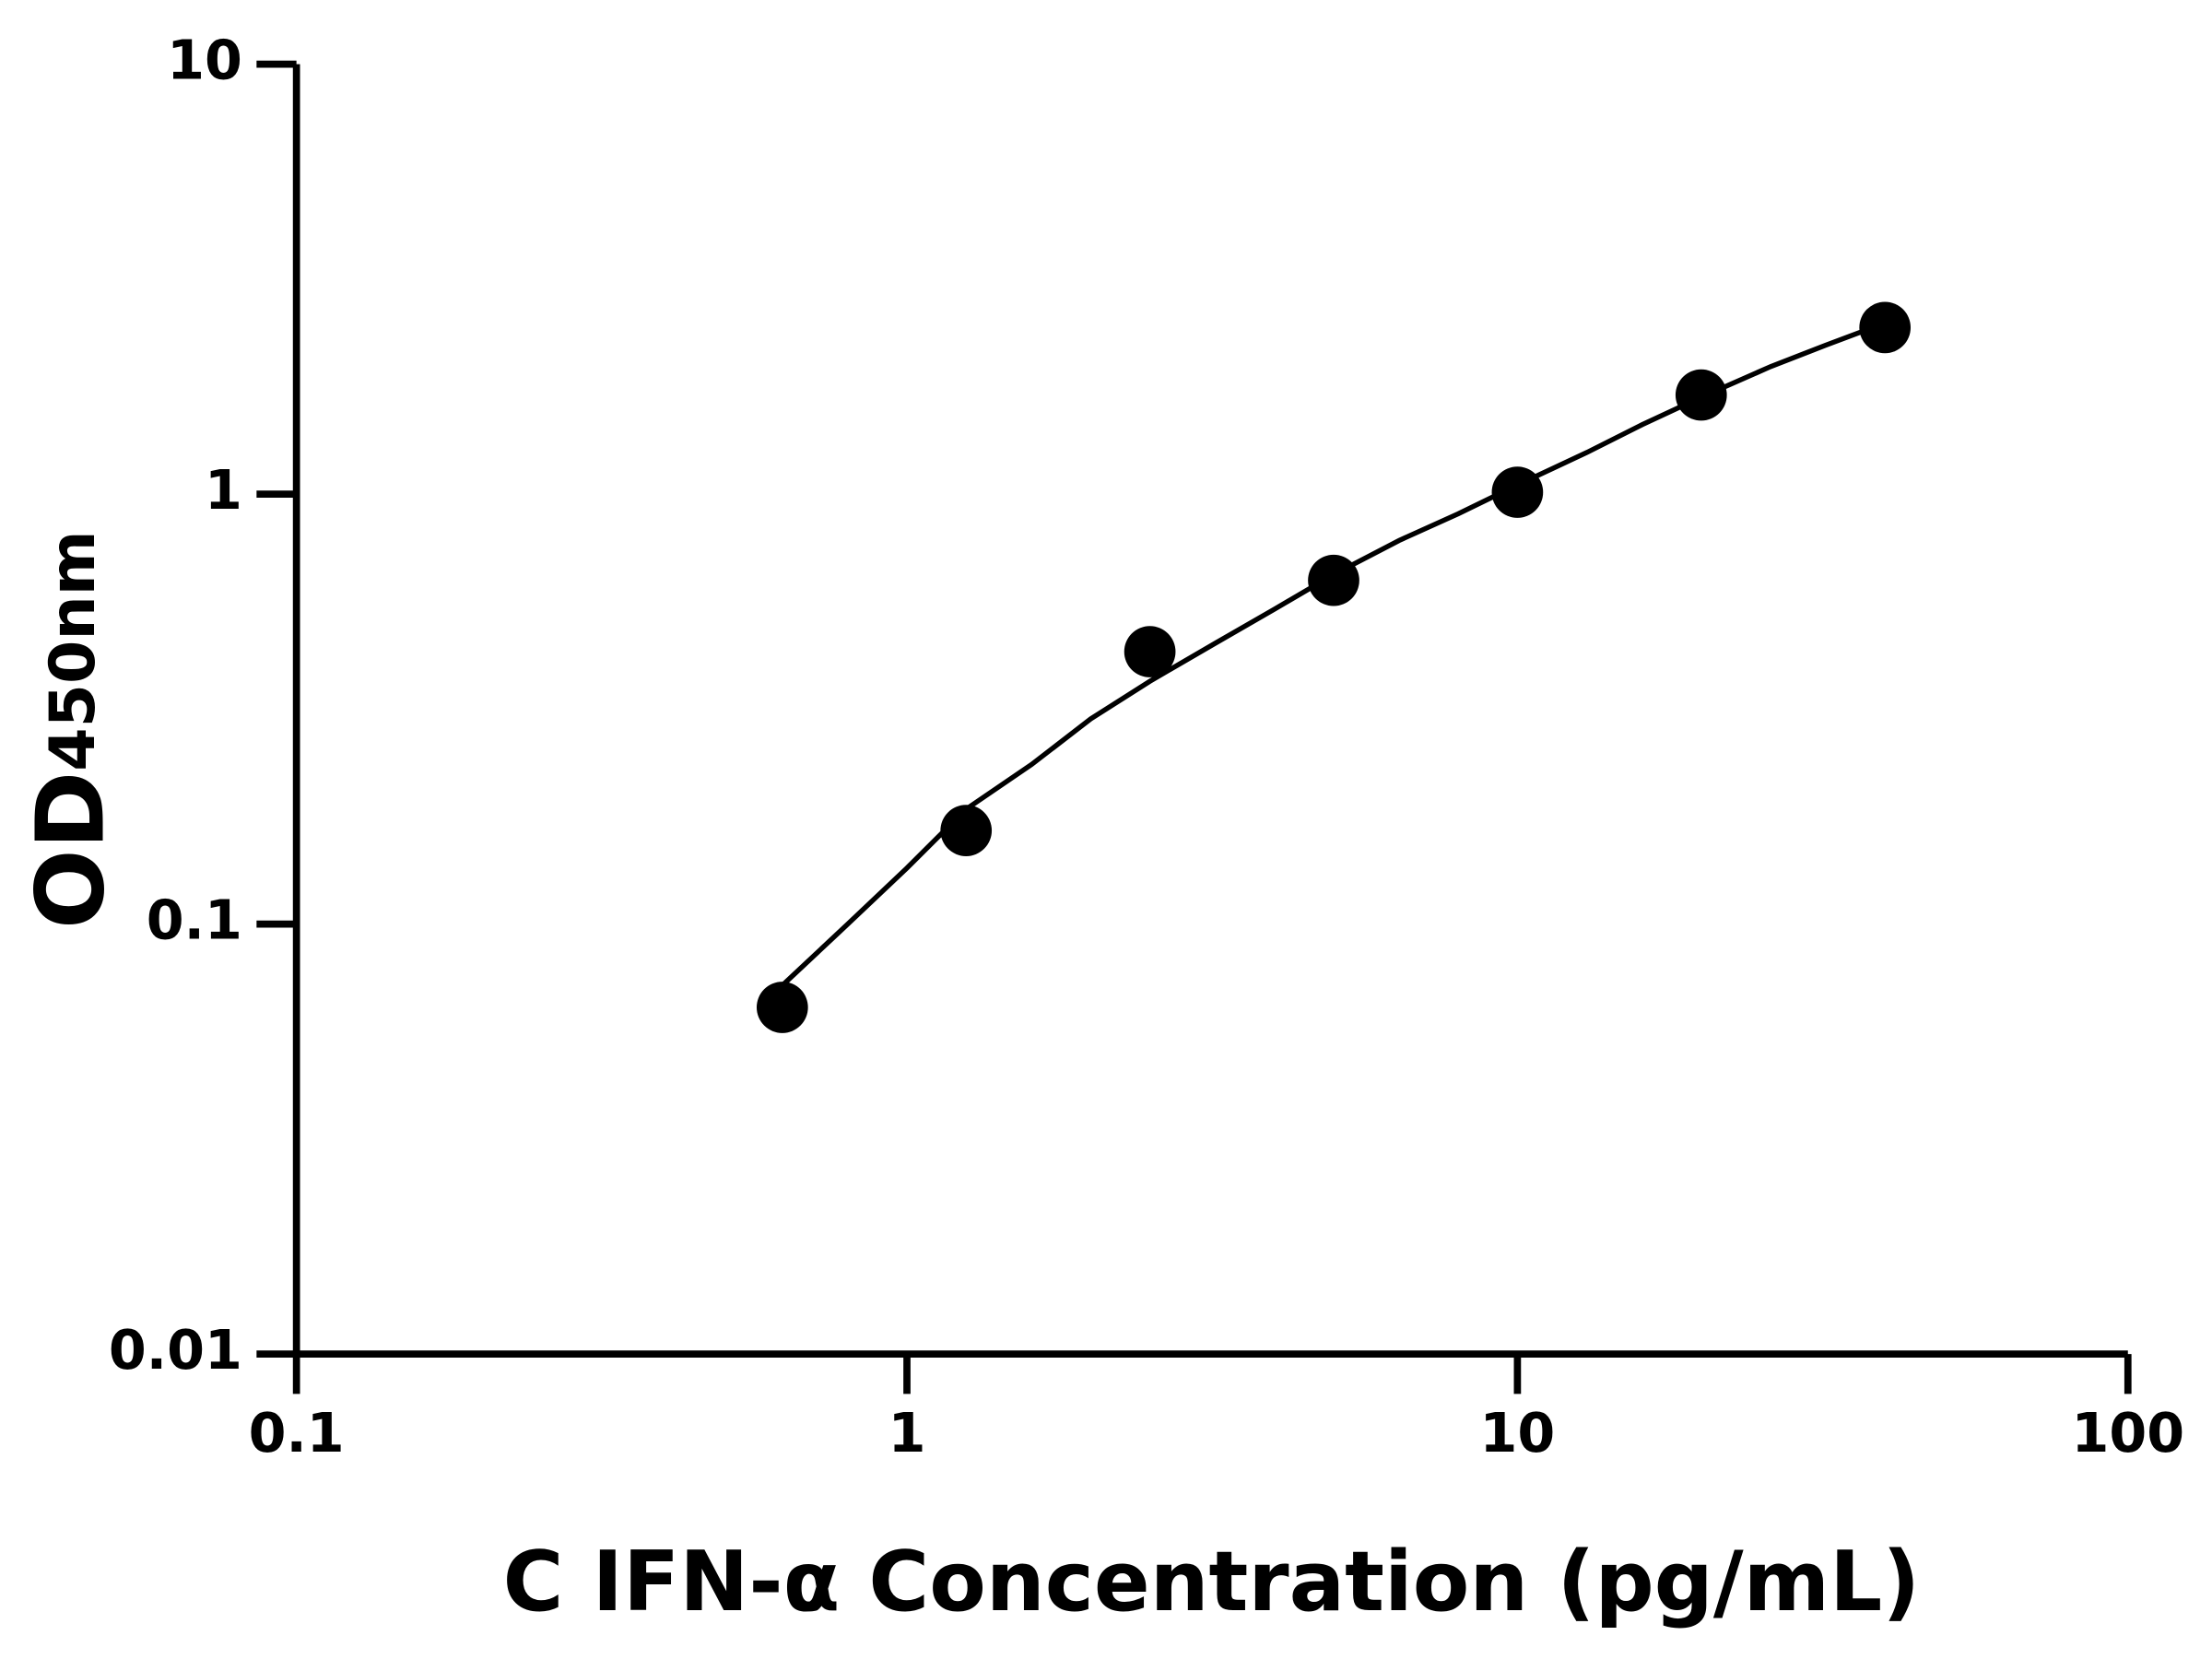 Image resolution: width=2212 pixels, height=1659 pixels. I want to click on x-tick-label: 10, so click(1518, 1433).